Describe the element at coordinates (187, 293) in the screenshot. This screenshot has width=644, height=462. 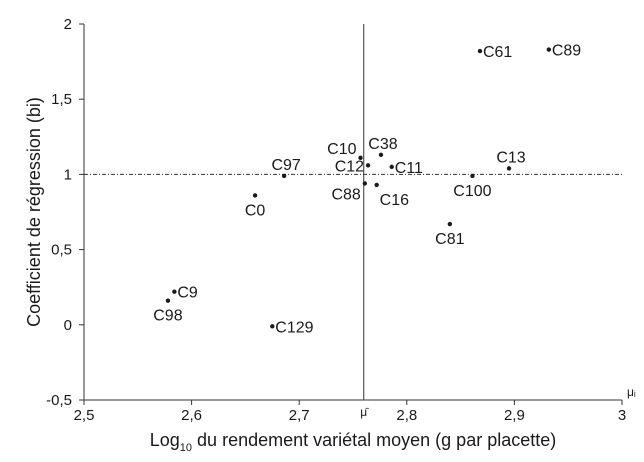
I see `point-label-c9: C9` at that location.